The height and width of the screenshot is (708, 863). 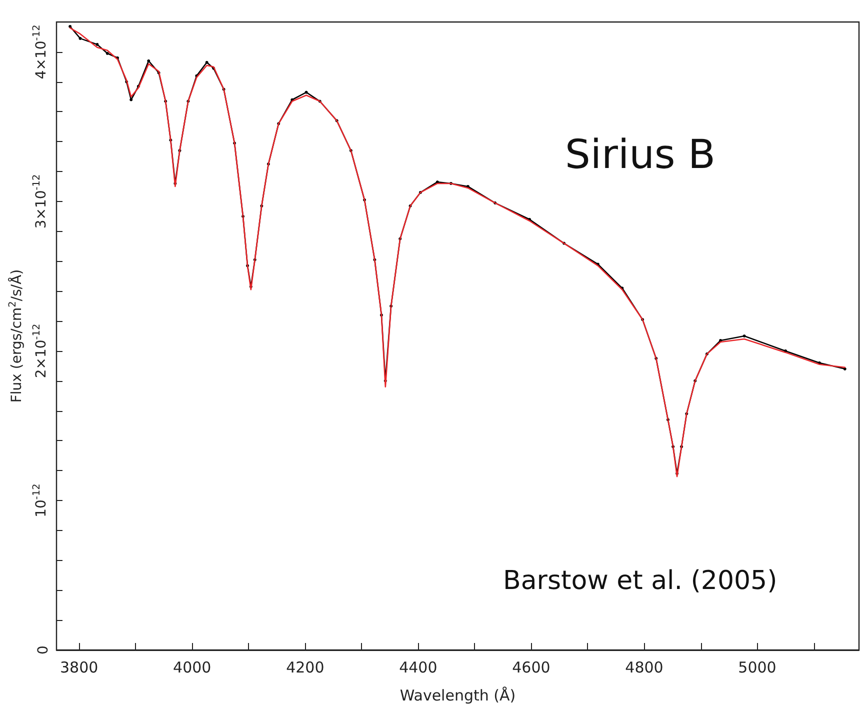 I want to click on y-tick-label: 10-12, so click(x=41, y=501).